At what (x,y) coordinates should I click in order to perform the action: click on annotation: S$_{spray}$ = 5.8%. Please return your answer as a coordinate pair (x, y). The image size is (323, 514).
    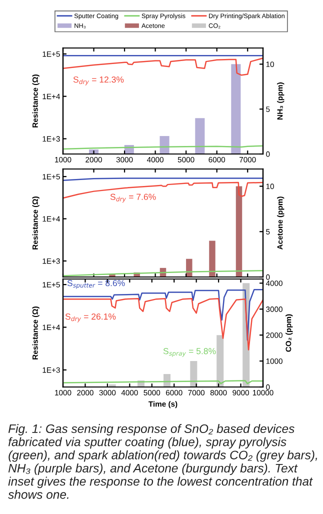
    Looking at the image, I should click on (189, 352).